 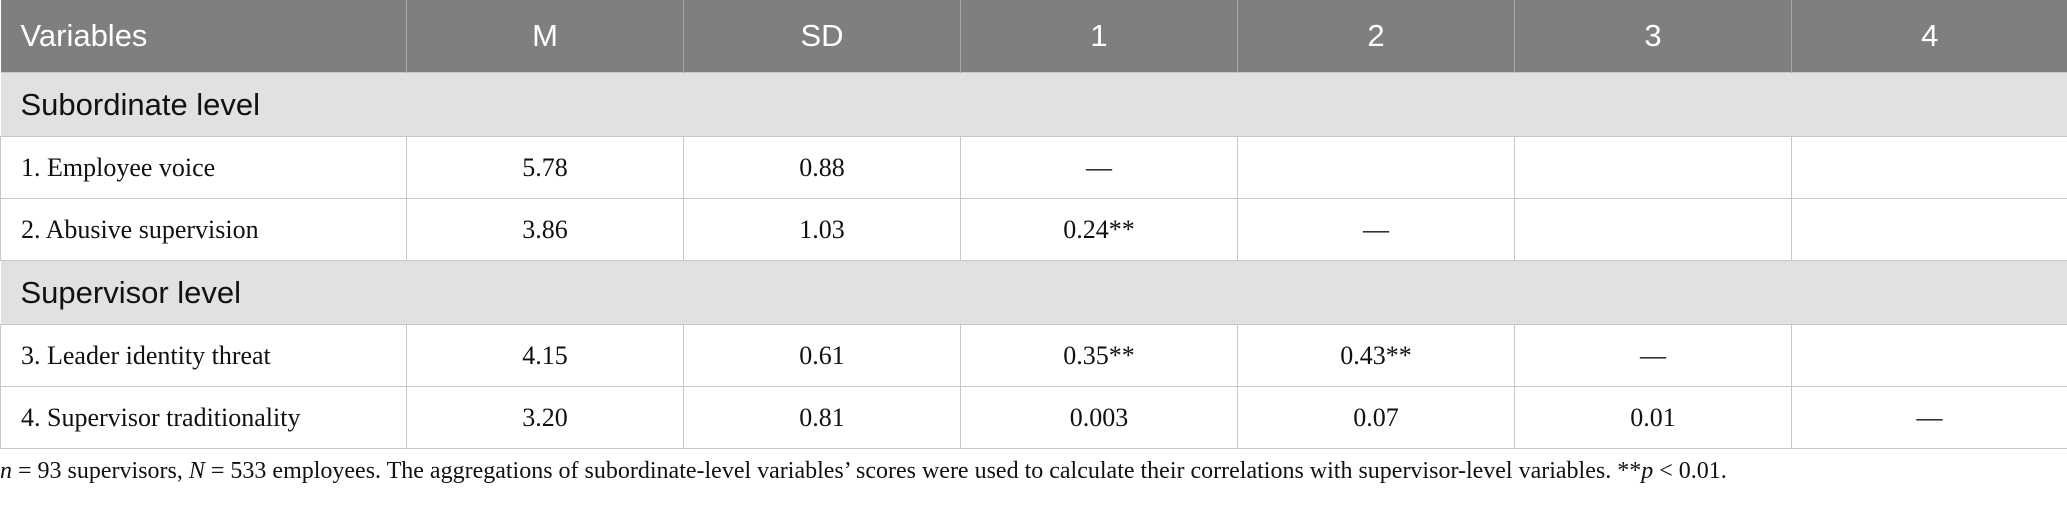 I want to click on sd-cell: 0.61, so click(x=822, y=355).